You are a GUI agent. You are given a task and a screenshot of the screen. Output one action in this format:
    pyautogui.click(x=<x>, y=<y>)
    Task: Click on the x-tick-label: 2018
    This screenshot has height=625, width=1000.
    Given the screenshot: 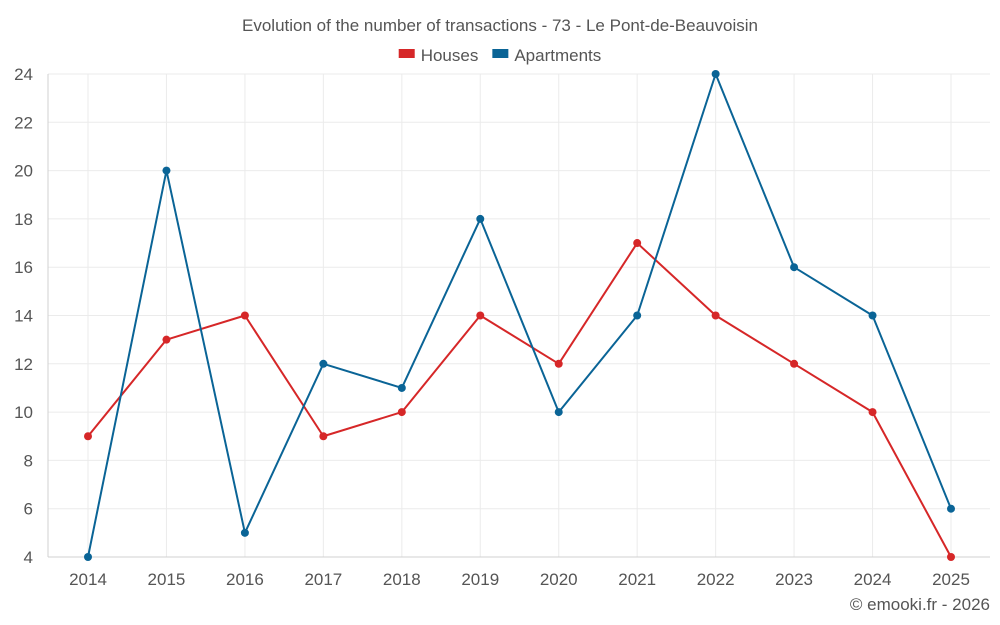 What is the action you would take?
    pyautogui.click(x=402, y=579)
    